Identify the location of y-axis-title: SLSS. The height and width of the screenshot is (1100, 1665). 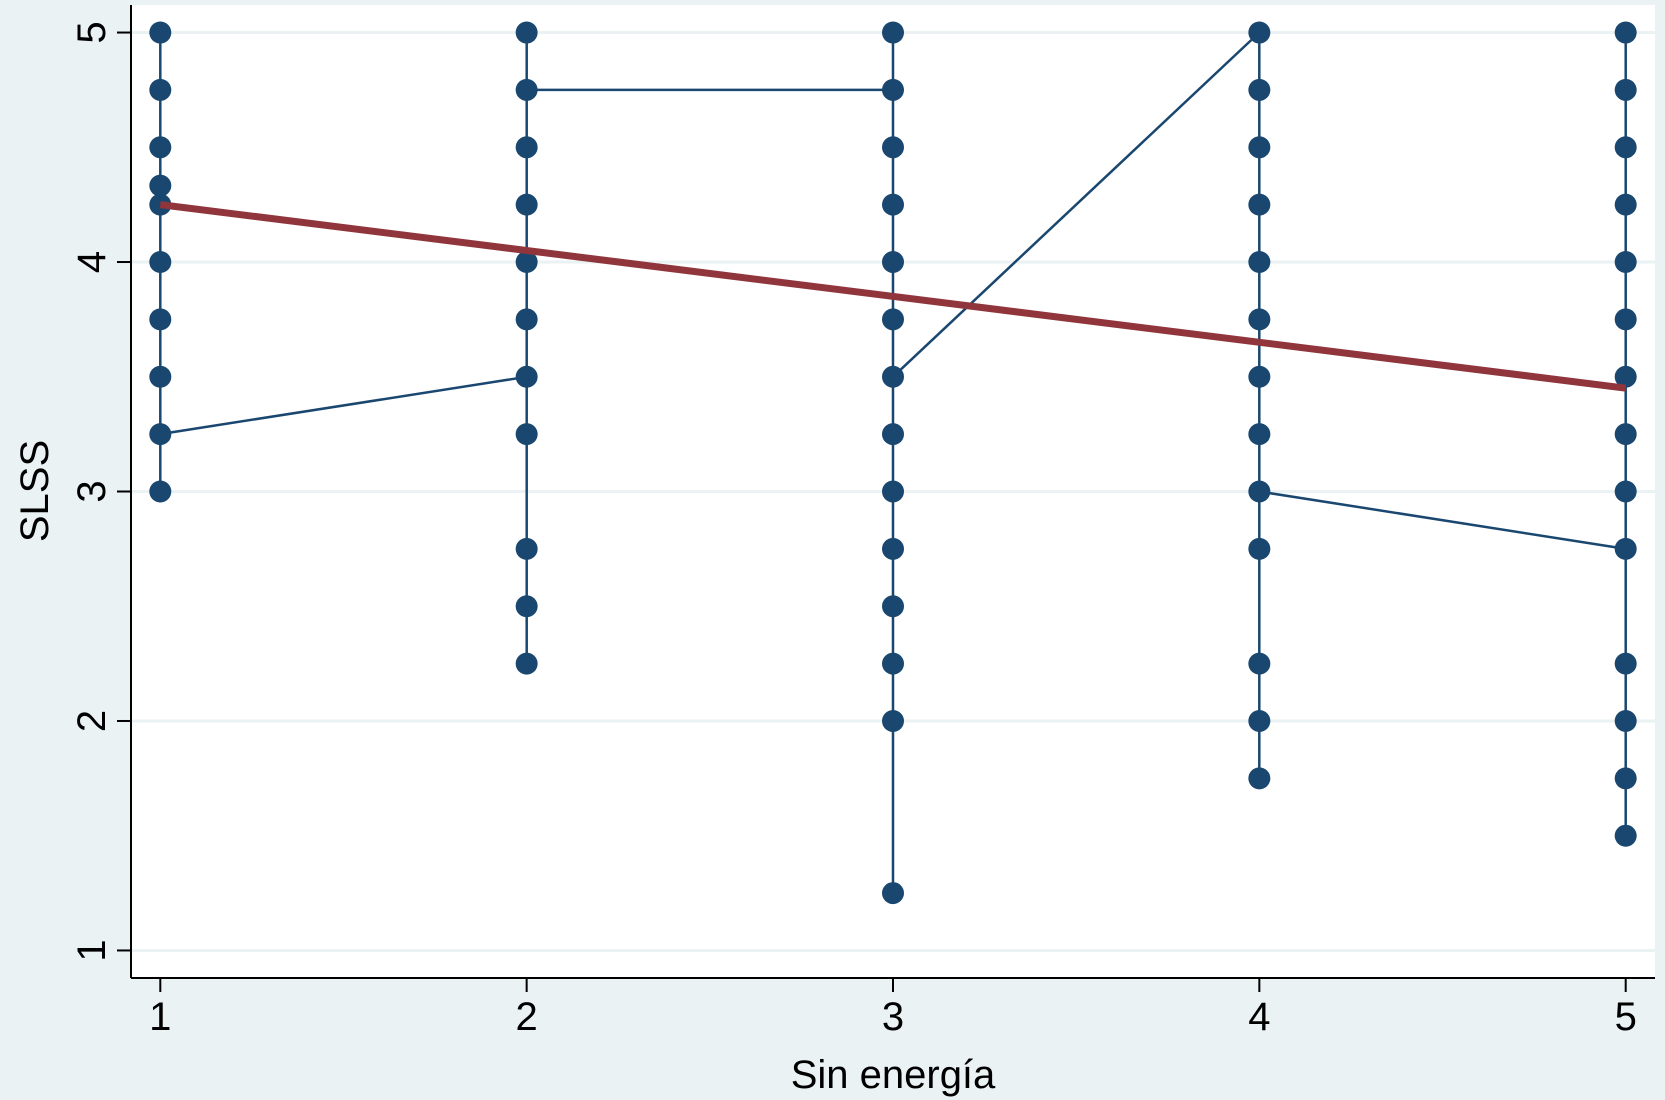
(35, 491).